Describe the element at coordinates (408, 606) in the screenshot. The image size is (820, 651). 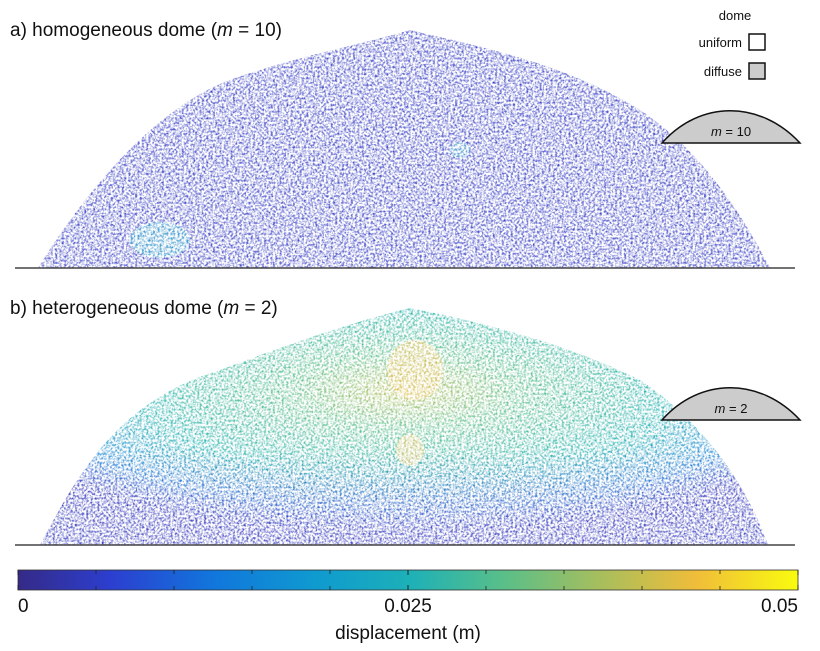
I see `colorbar-tick-label: 0.025` at that location.